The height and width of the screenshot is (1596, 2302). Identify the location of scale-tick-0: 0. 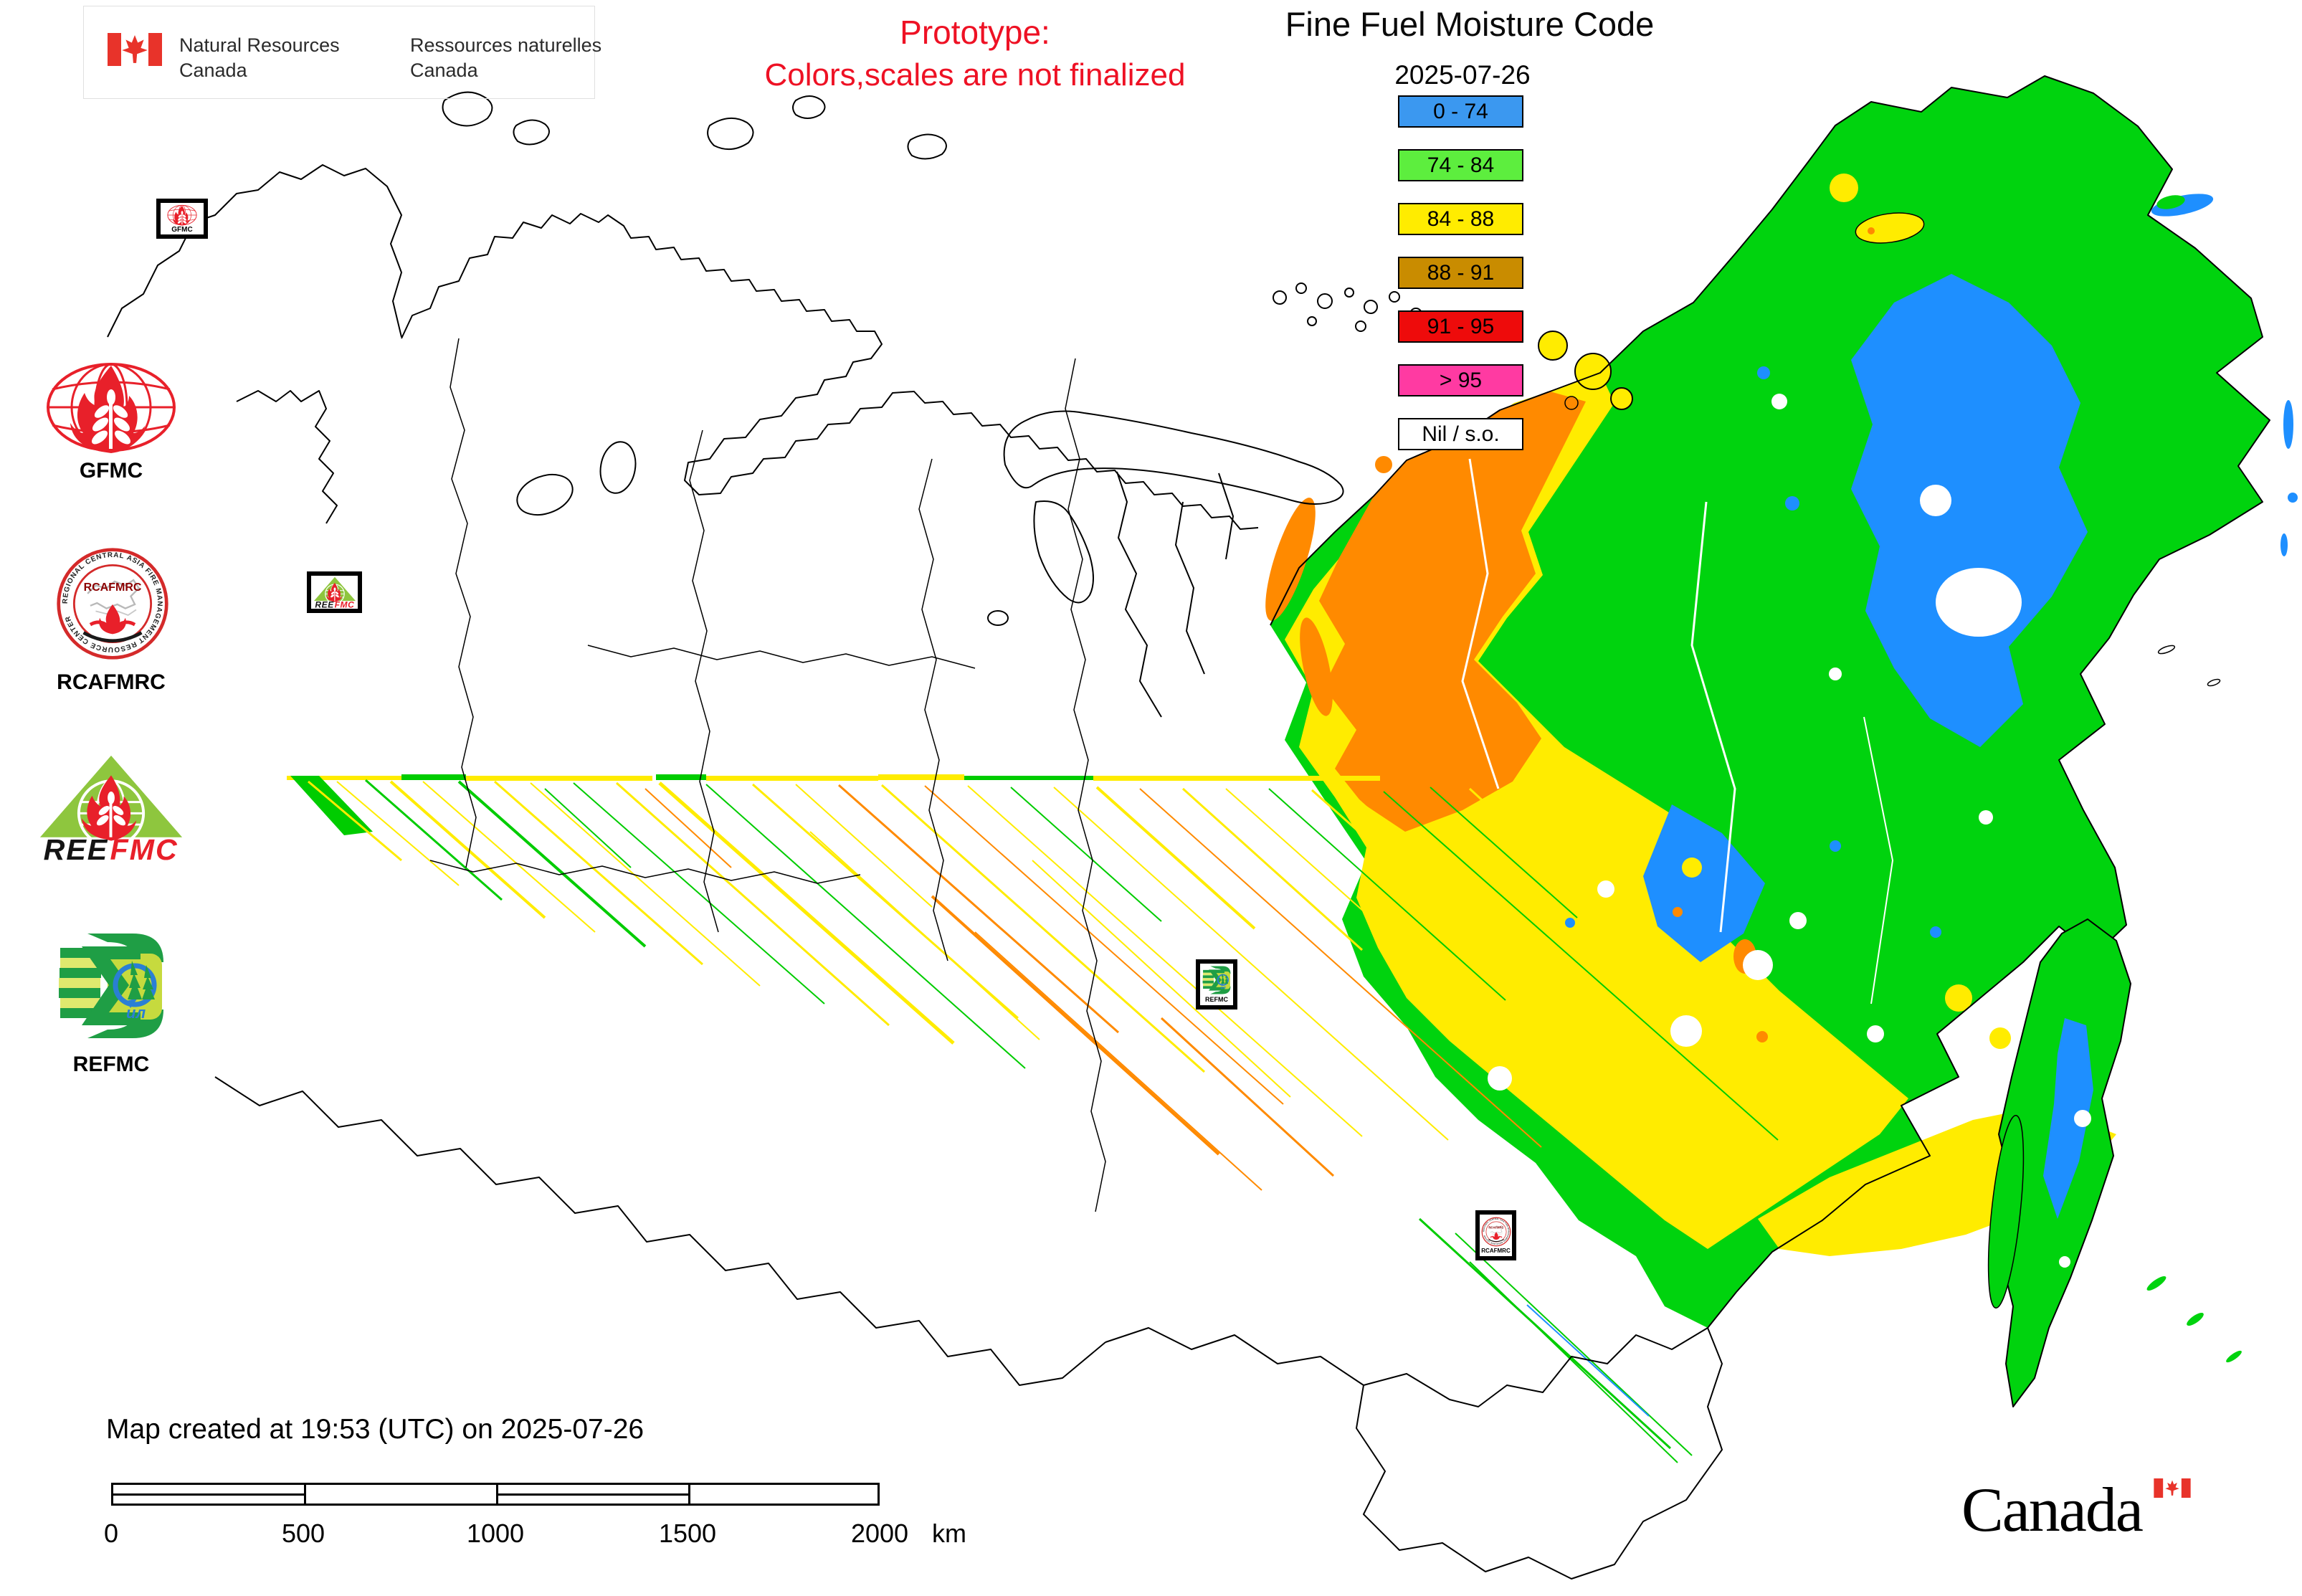
(111, 1533).